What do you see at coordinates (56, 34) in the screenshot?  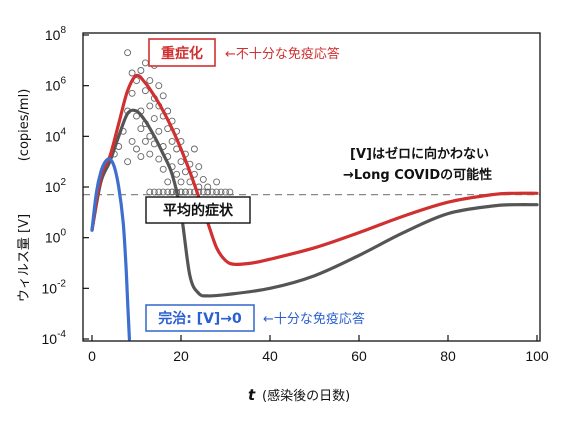 I see `y-tick-label: 10⁸` at bounding box center [56, 34].